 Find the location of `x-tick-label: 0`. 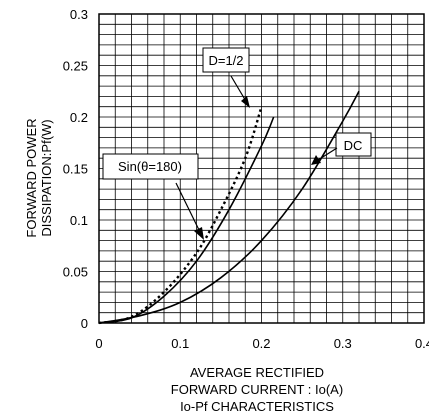

x-tick-label: 0 is located at coordinates (98, 343).